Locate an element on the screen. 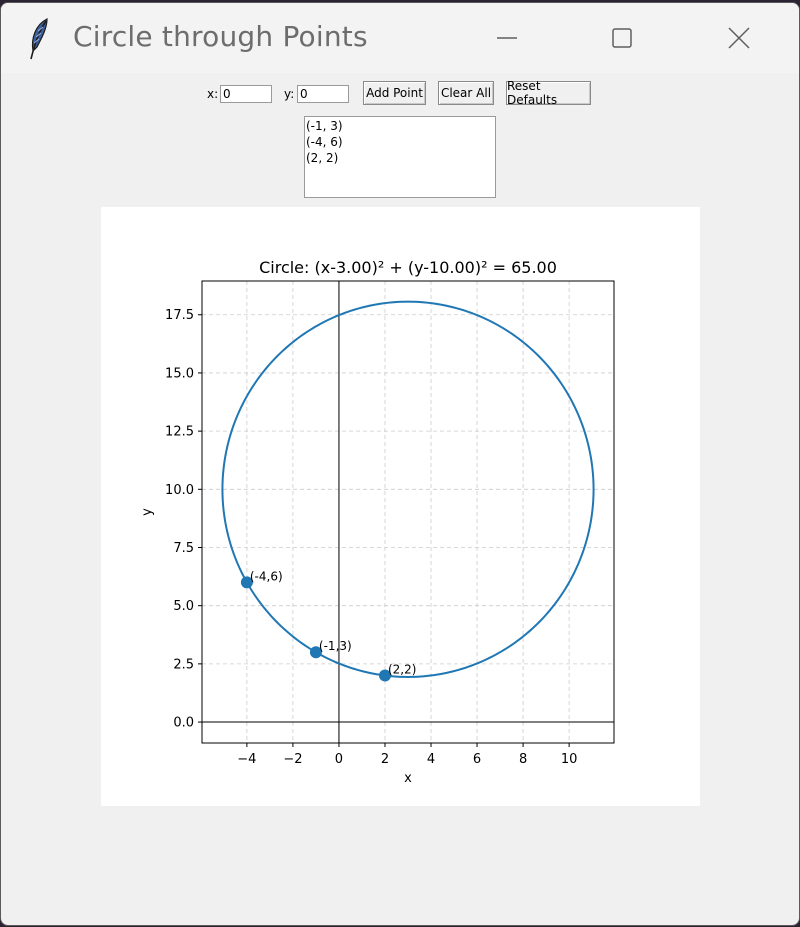 This screenshot has height=927, width=800. x-tick-label: 2 is located at coordinates (385, 759).